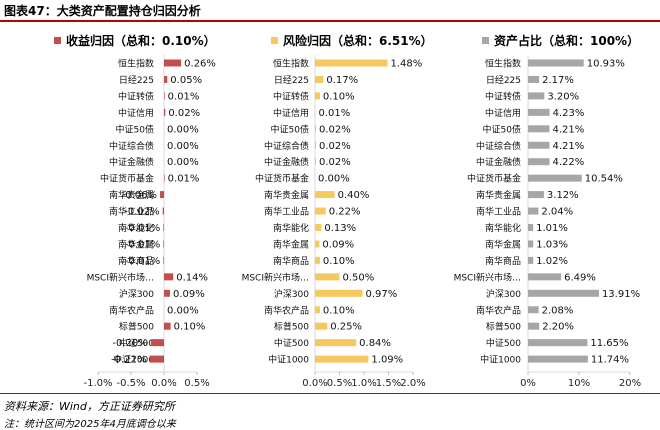 This screenshot has height=430, width=660. I want to click on category-label: 中证转债, so click(136, 96).